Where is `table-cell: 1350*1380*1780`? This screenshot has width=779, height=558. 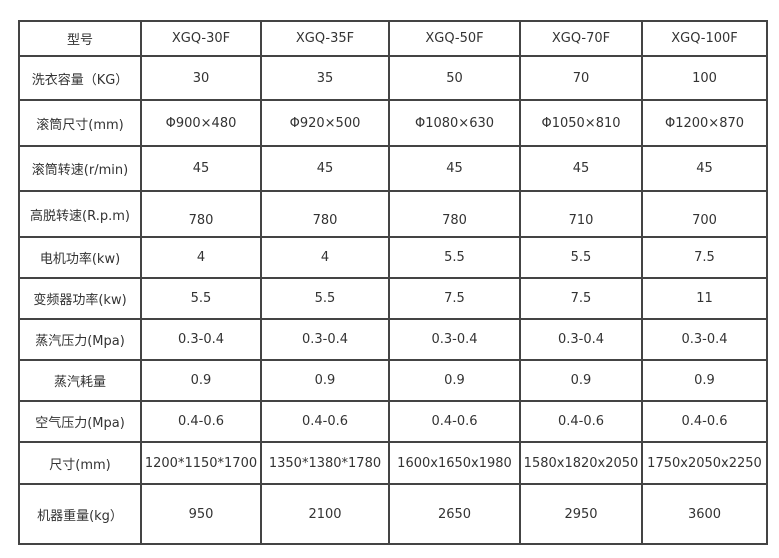 table-cell: 1350*1380*1780 is located at coordinates (325, 463).